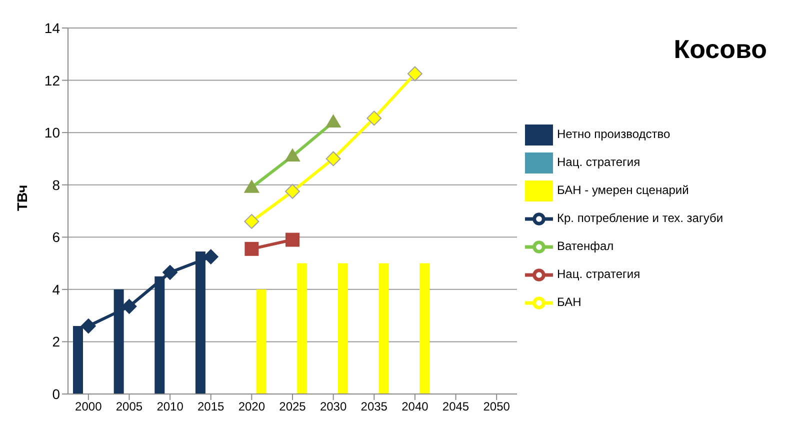 This screenshot has width=785, height=437. What do you see at coordinates (56, 394) in the screenshot?
I see `y-tick-label: 0` at bounding box center [56, 394].